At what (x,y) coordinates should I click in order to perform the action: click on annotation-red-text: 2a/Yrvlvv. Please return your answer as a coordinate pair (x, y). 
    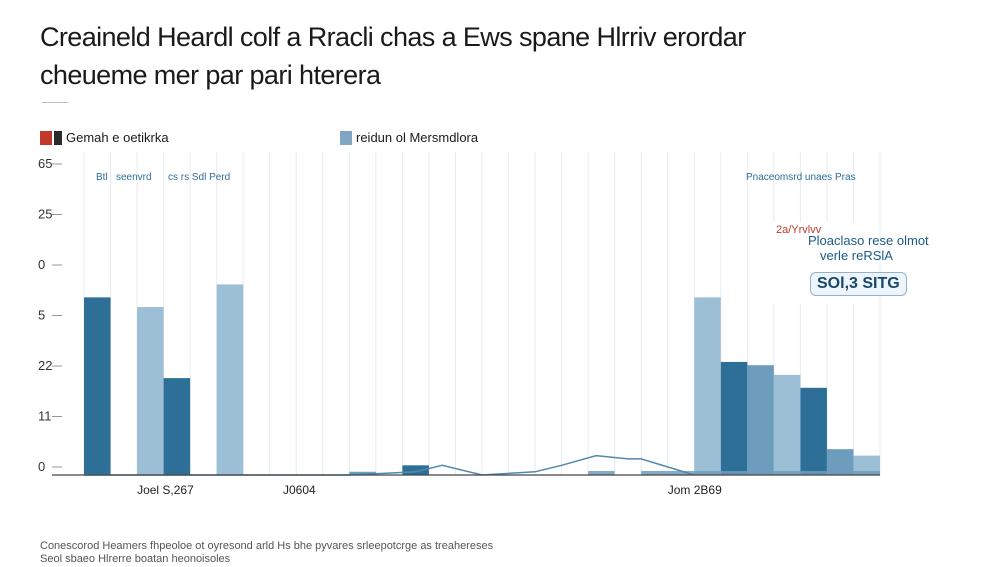
    Looking at the image, I should click on (799, 230).